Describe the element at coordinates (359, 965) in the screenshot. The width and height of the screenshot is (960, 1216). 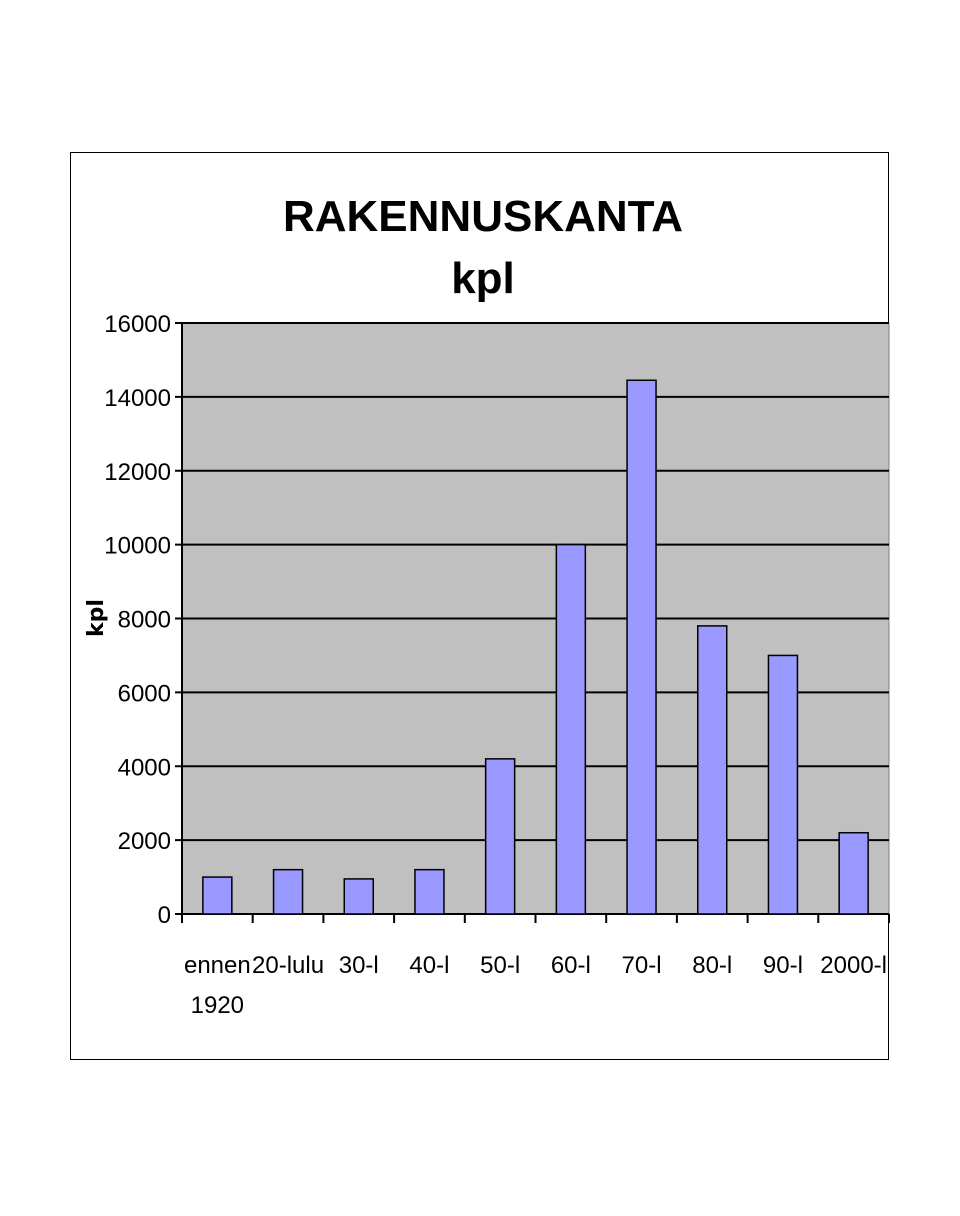
I see `x-tick-label: 30-l` at that location.